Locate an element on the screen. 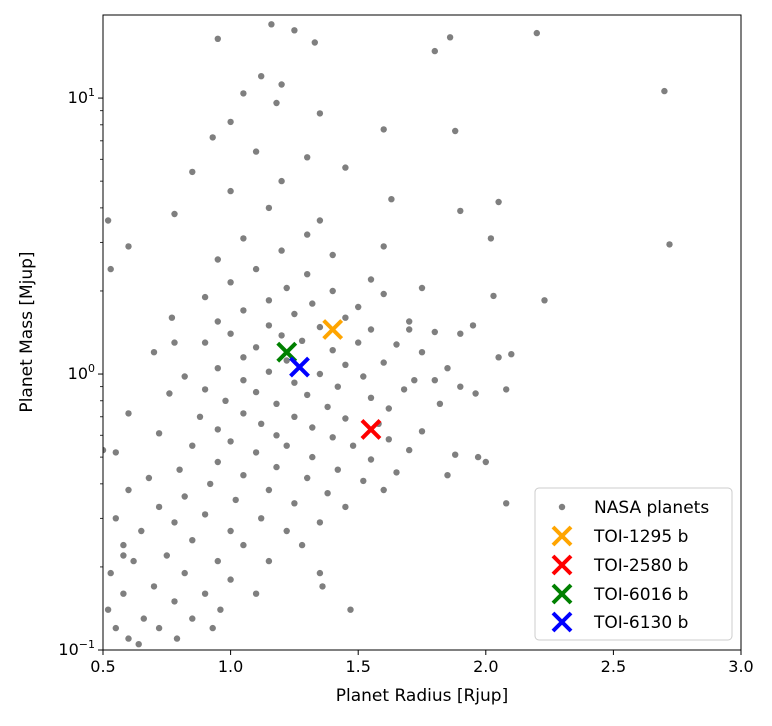  legend-label: TOI-1295 b is located at coordinates (640, 537).